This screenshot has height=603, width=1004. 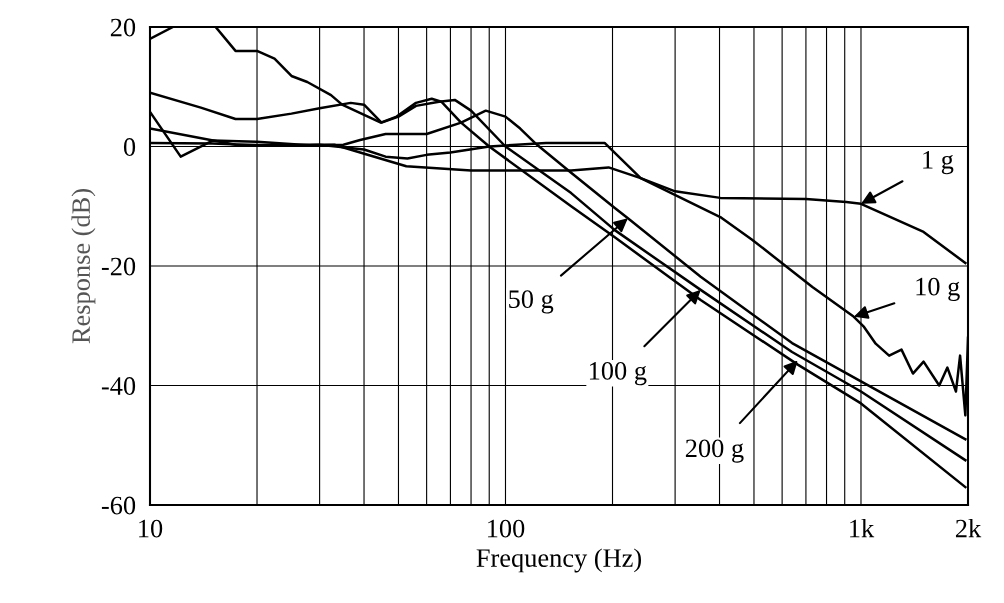 What do you see at coordinates (938, 163) in the screenshot?
I see `annotation: 1 g` at bounding box center [938, 163].